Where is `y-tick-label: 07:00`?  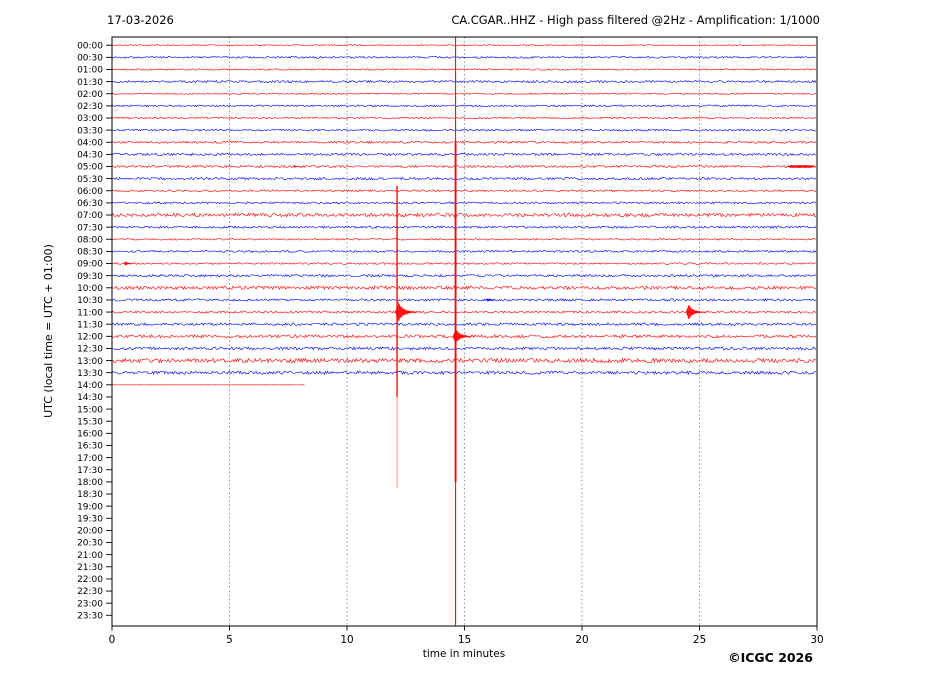
y-tick-label: 07:00 is located at coordinates (90, 216).